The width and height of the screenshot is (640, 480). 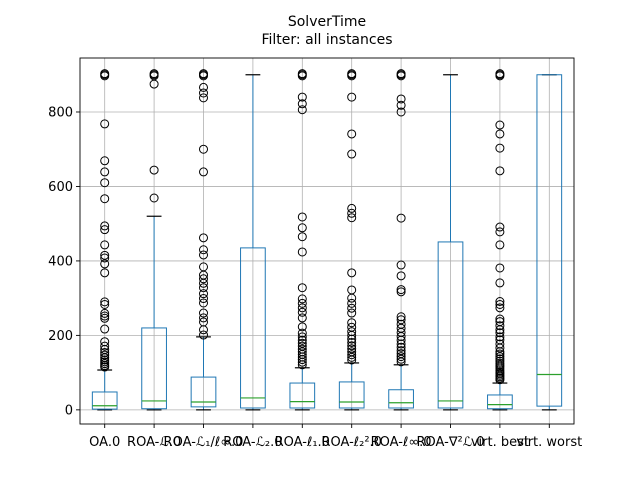 What do you see at coordinates (450, 442) in the screenshot?
I see `x-tick-label: ROA-∇²ℒ.0` at bounding box center [450, 442].